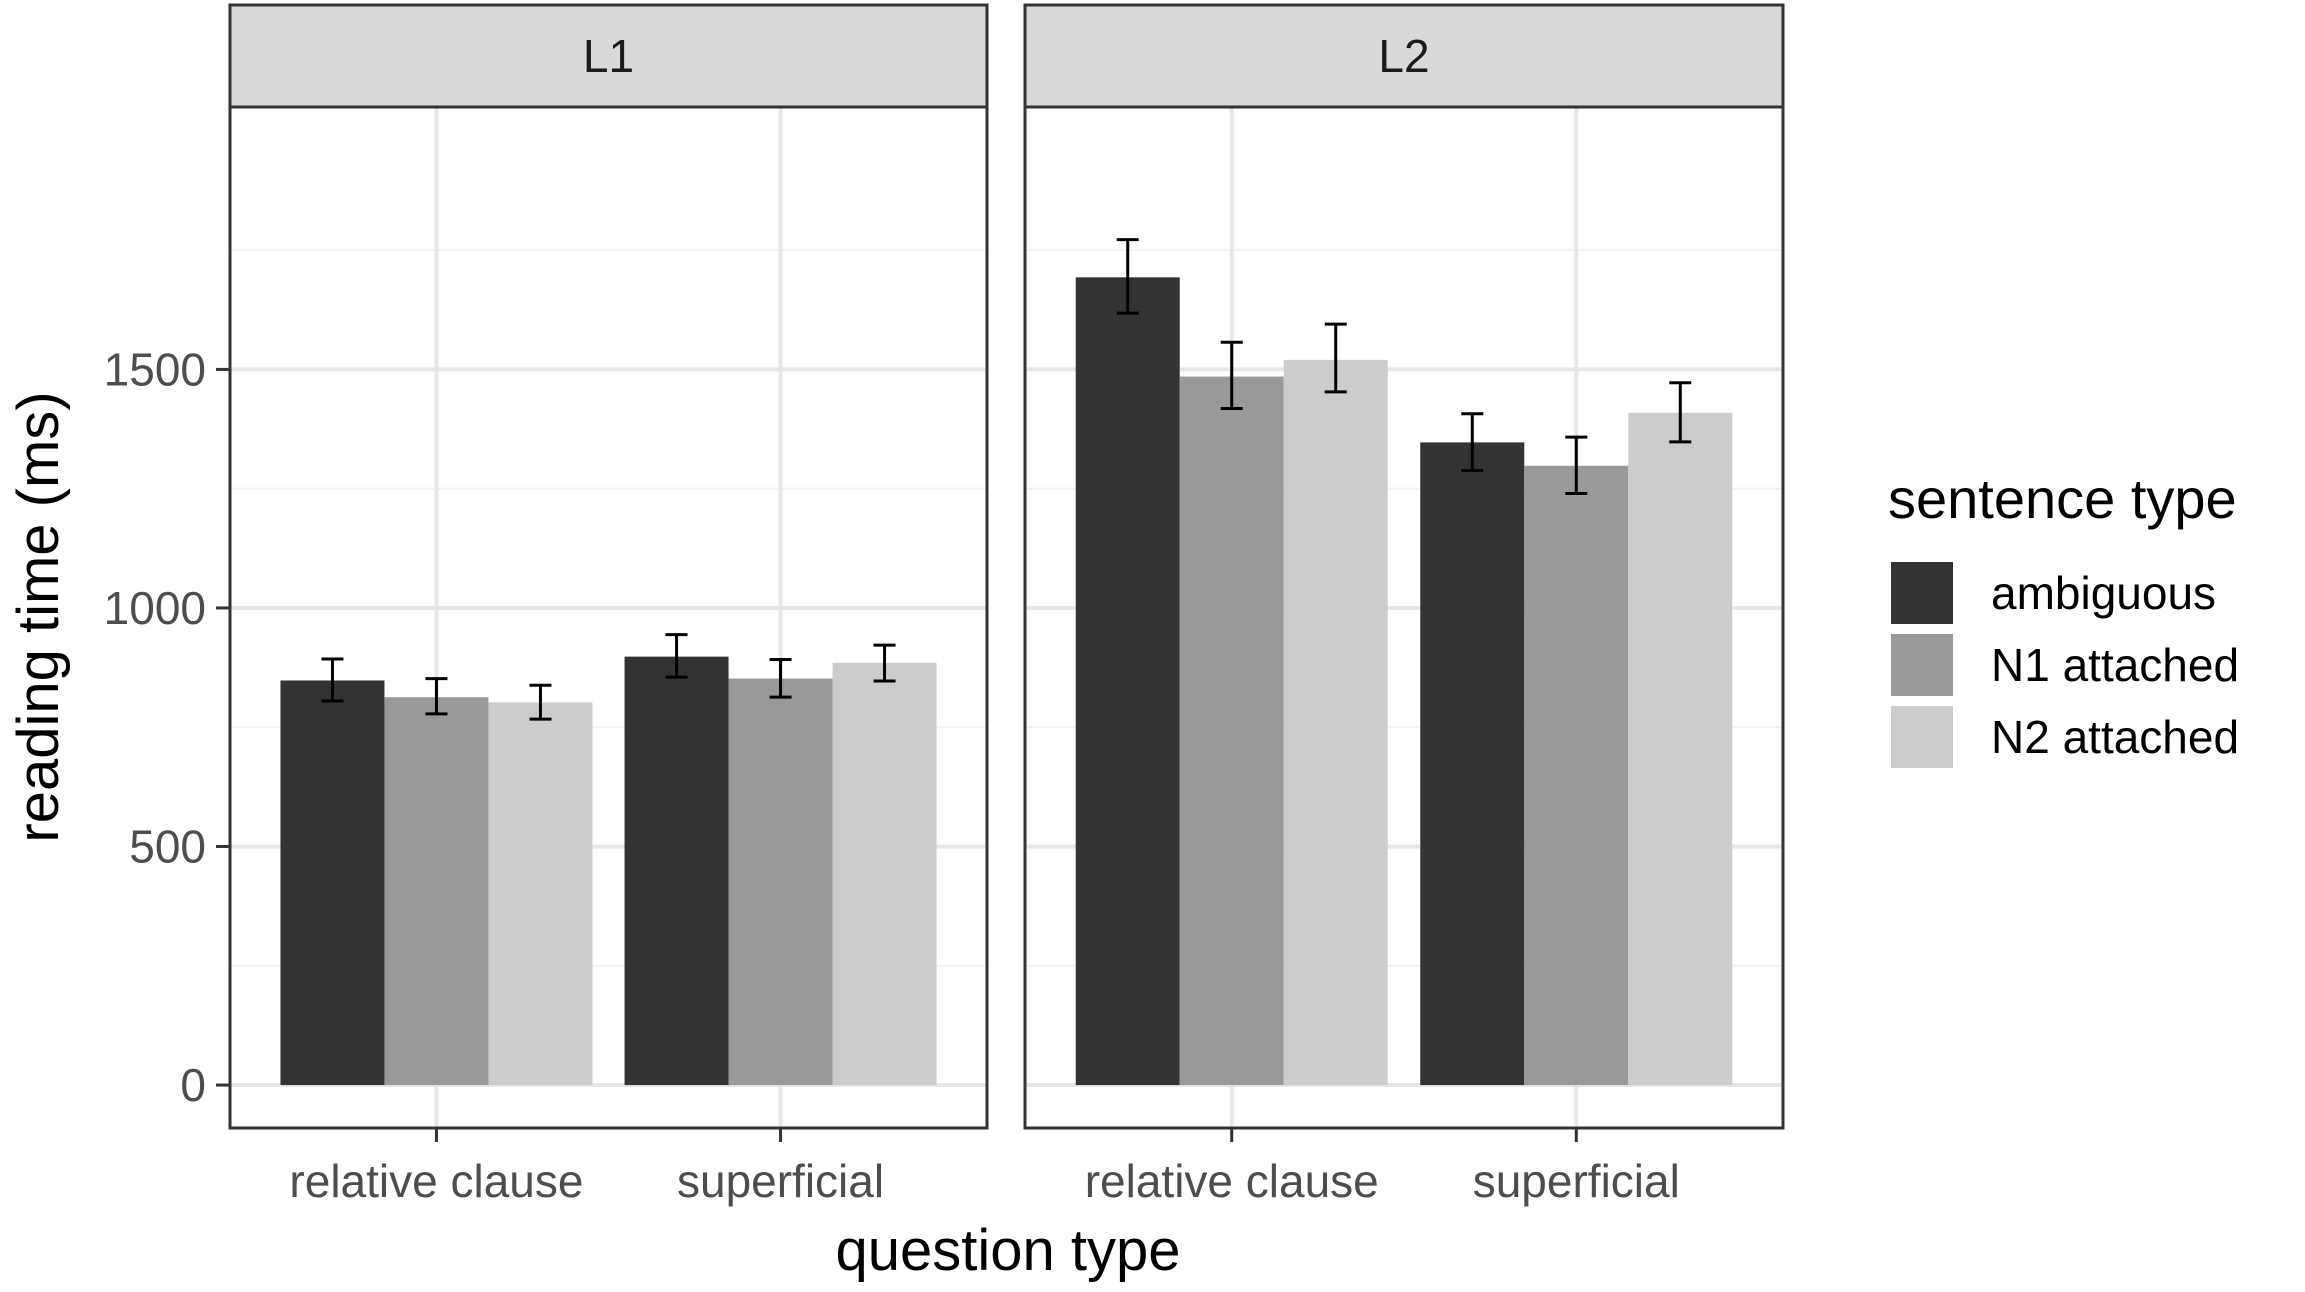 This screenshot has width=2305, height=1292. I want to click on legend-key-n1-attached, so click(1922, 665).